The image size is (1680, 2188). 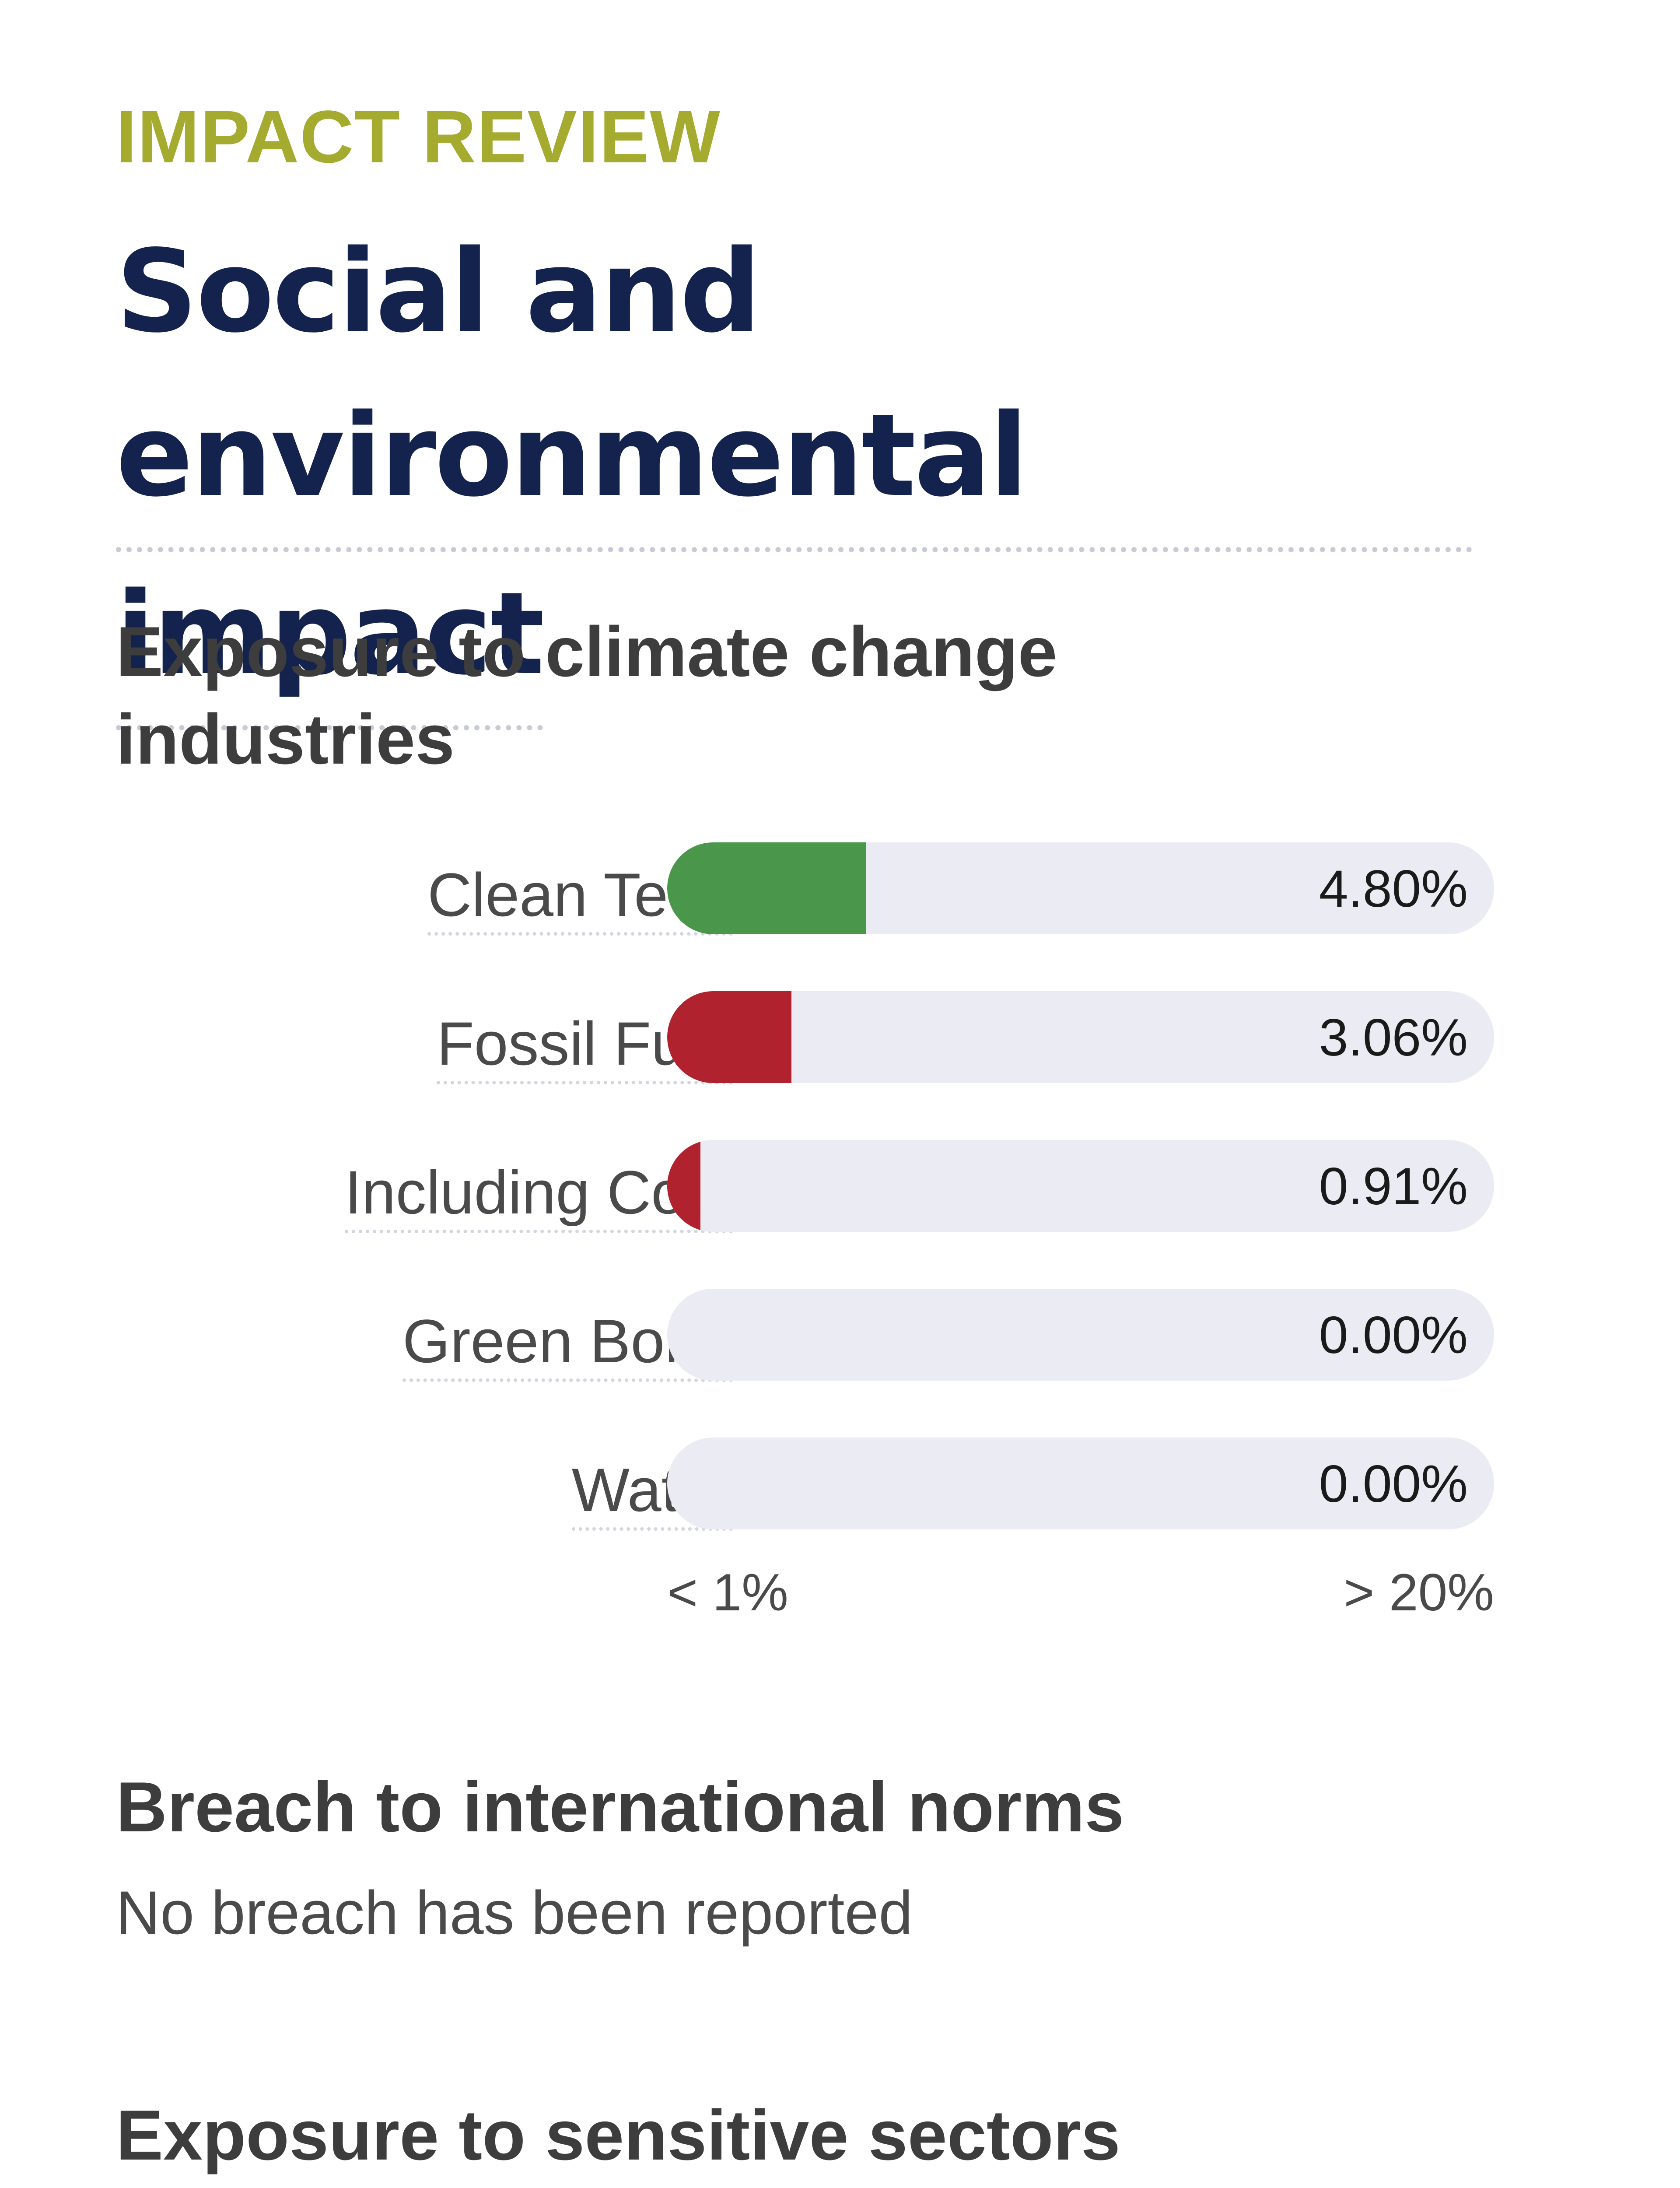 What do you see at coordinates (727, 1592) in the screenshot?
I see `axis-min-label: < 1%` at bounding box center [727, 1592].